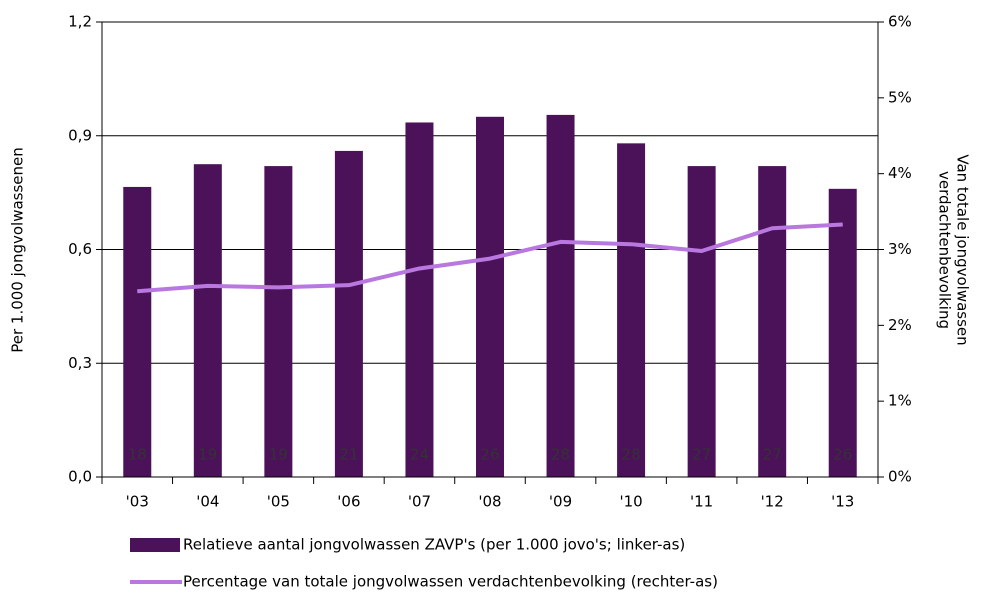 This screenshot has width=994, height=596. I want to click on y2-tick-label: 6%, so click(900, 22).